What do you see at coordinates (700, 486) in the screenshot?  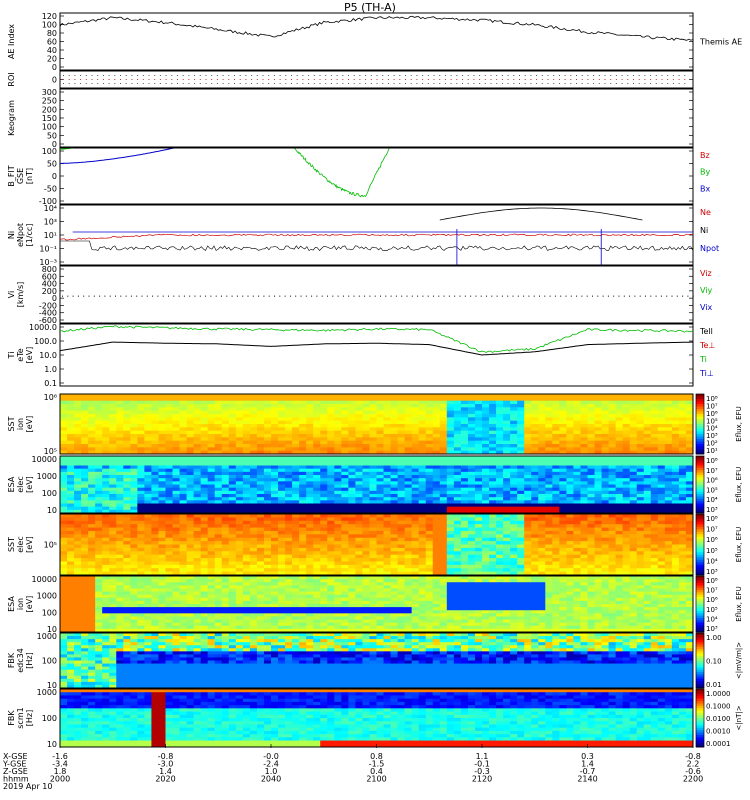 I see `colorbar-cell` at bounding box center [700, 486].